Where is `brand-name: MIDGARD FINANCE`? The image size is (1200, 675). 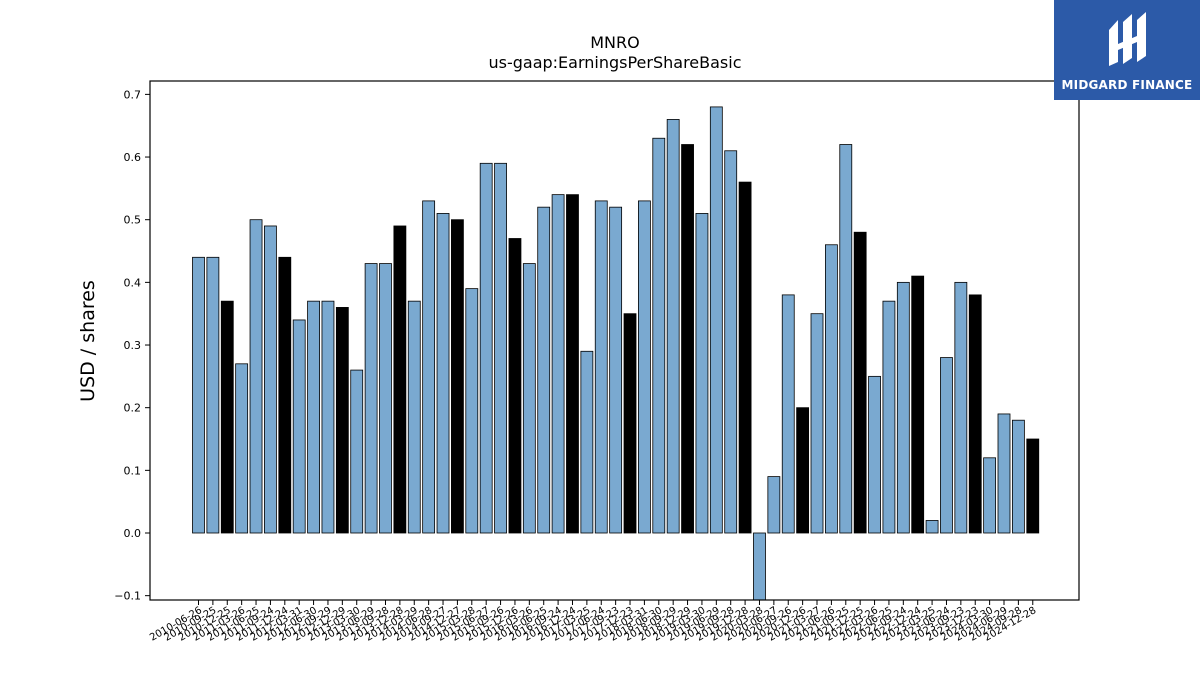 brand-name: MIDGARD FINANCE is located at coordinates (1127, 85).